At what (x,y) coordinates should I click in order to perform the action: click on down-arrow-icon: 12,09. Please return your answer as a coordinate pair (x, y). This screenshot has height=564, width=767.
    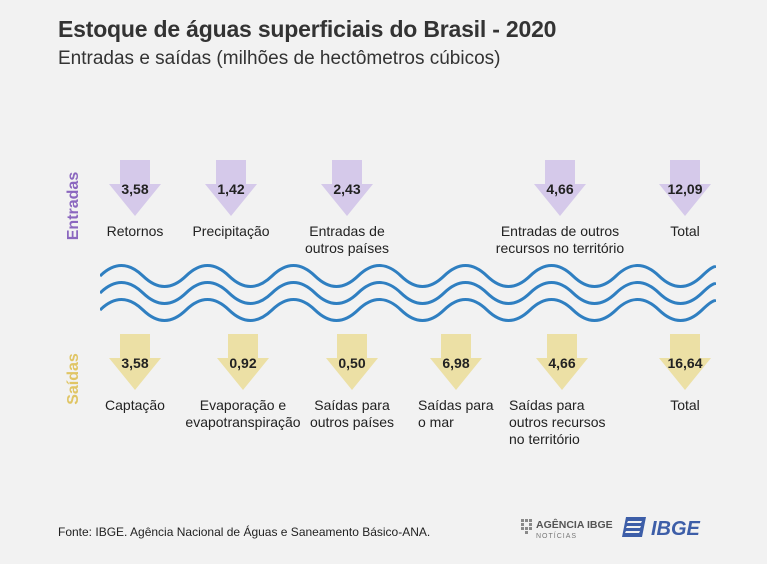
    Looking at the image, I should click on (685, 188).